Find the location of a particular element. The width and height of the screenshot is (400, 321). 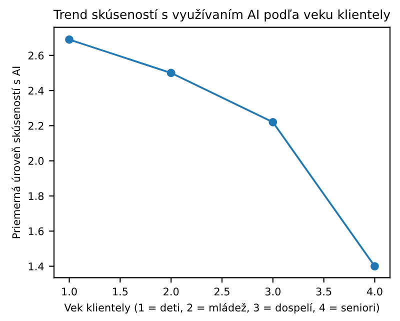

x-tick-label: 3.0 is located at coordinates (272, 292).